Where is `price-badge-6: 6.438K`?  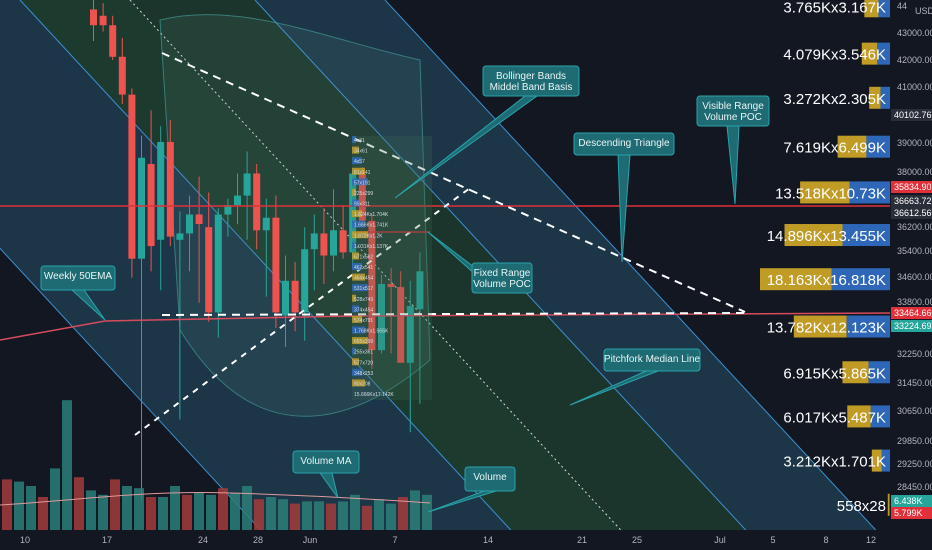
price-badge-6: 6.438K is located at coordinates (908, 501).